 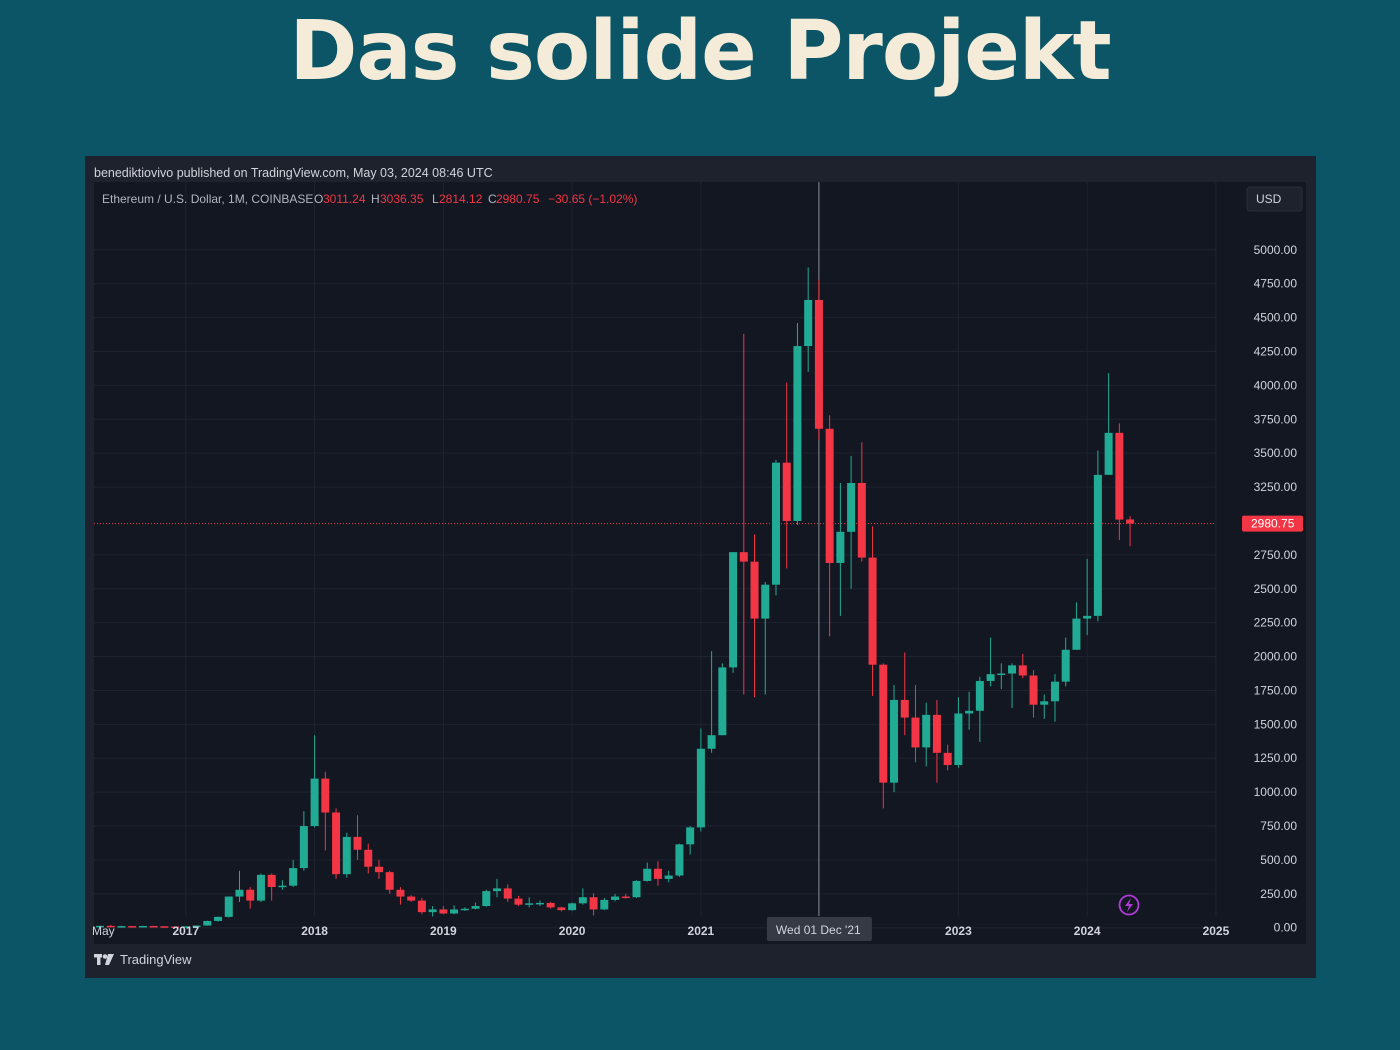 I want to click on price-tick-label: 1250.00, so click(x=1276, y=758).